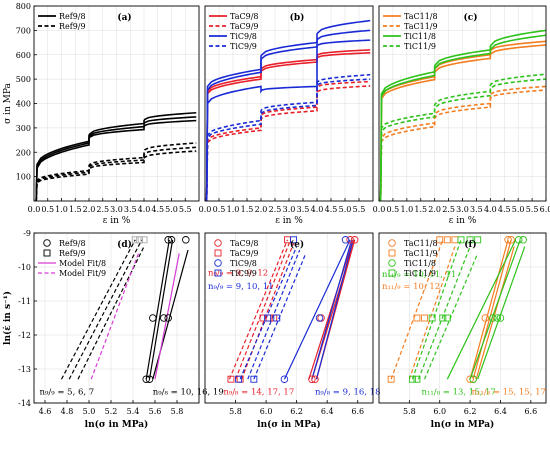  What do you see at coordinates (434, 209) in the screenshot?
I see `x-tick-label: 2.0` at bounding box center [434, 209].